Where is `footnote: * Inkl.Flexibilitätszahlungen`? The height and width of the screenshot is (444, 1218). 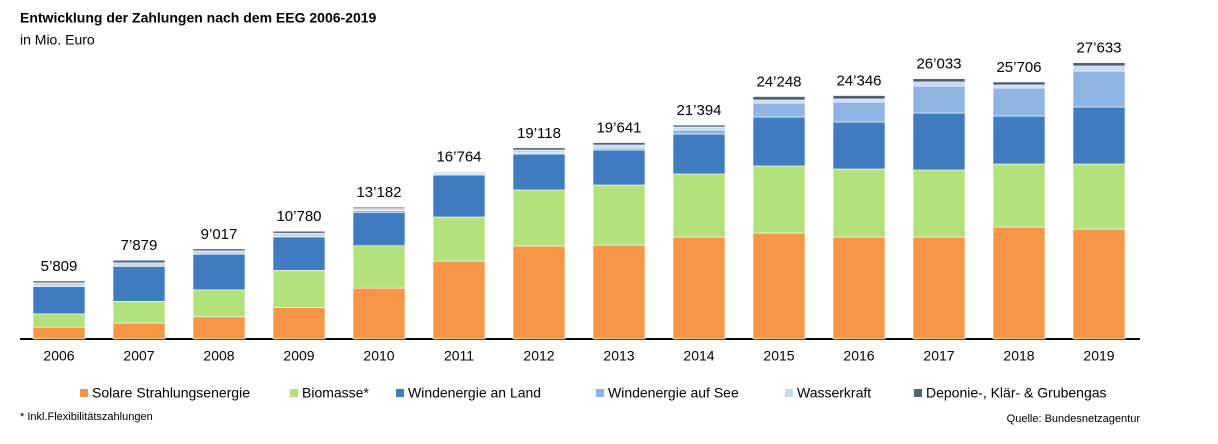
footnote: * Inkl.Flexibilitätszahlungen is located at coordinates (86, 417).